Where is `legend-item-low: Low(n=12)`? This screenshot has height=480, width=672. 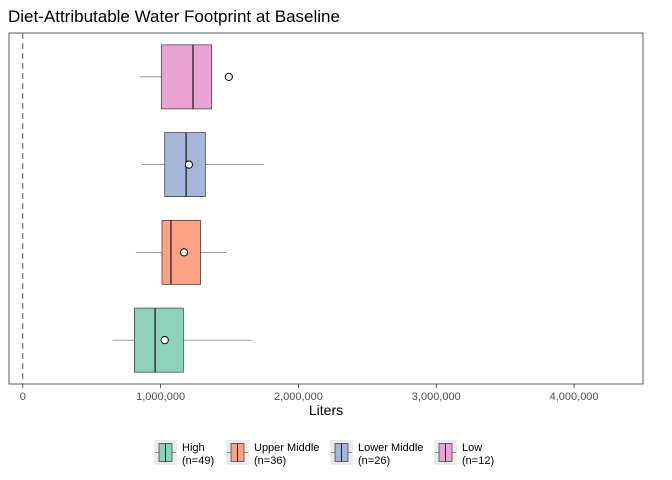 legend-item-low: Low(n=12) is located at coordinates (464, 453).